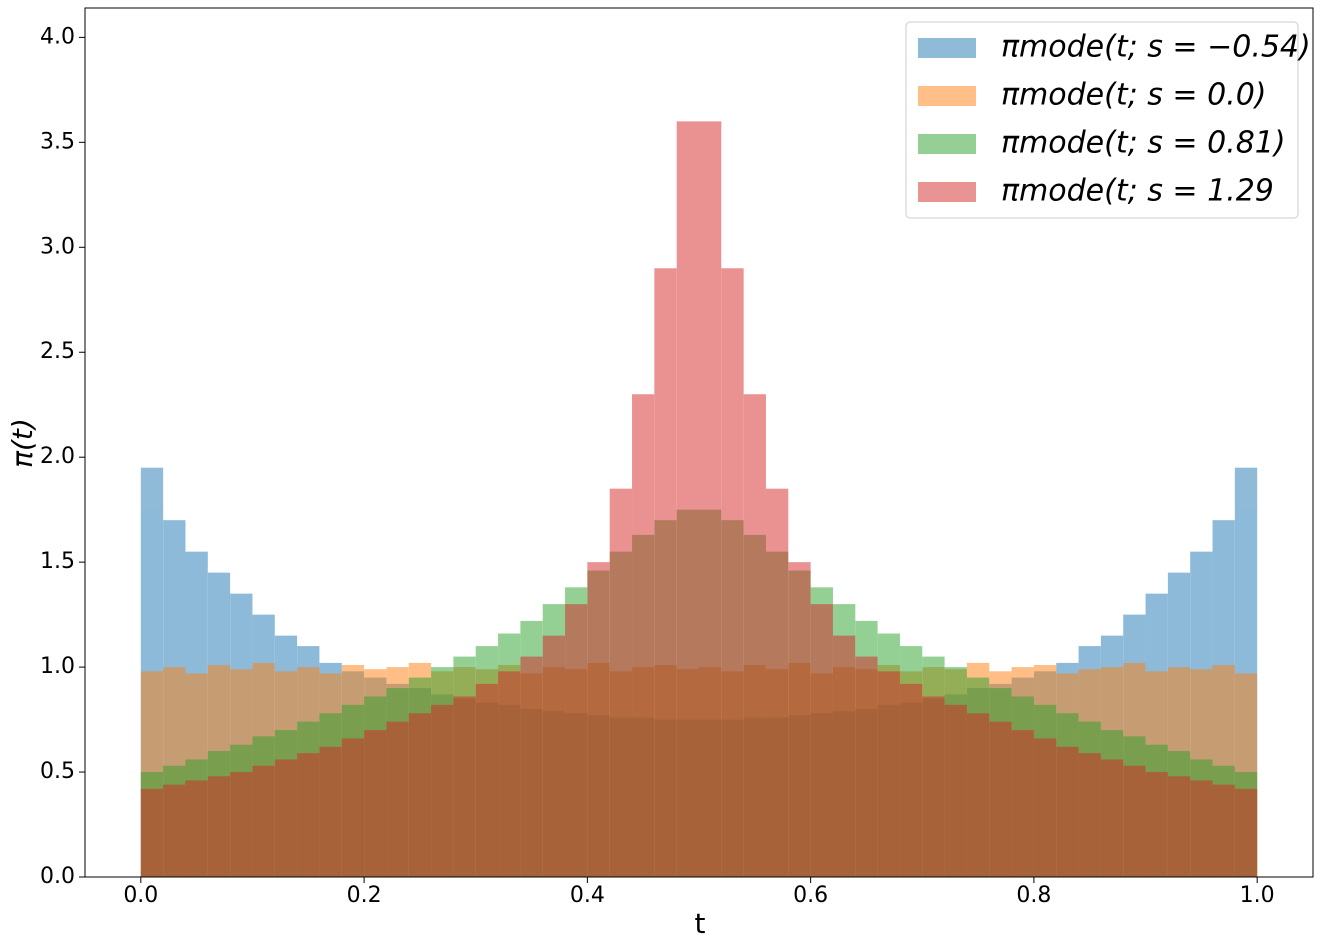  I want to click on legend-label: πmode(t; s = −0.54), so click(1156, 47).